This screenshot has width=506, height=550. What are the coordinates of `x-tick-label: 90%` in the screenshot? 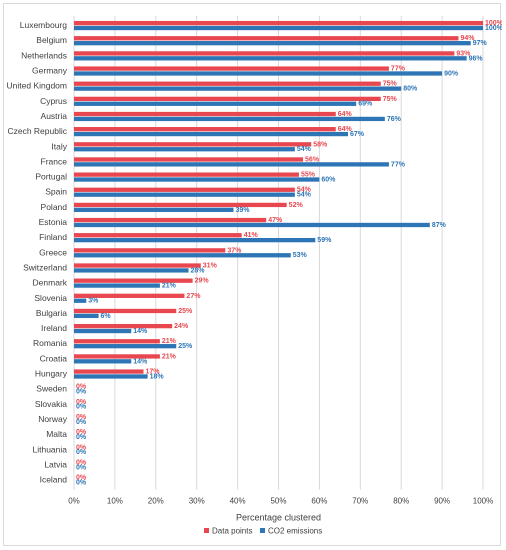 It's located at (442, 501).